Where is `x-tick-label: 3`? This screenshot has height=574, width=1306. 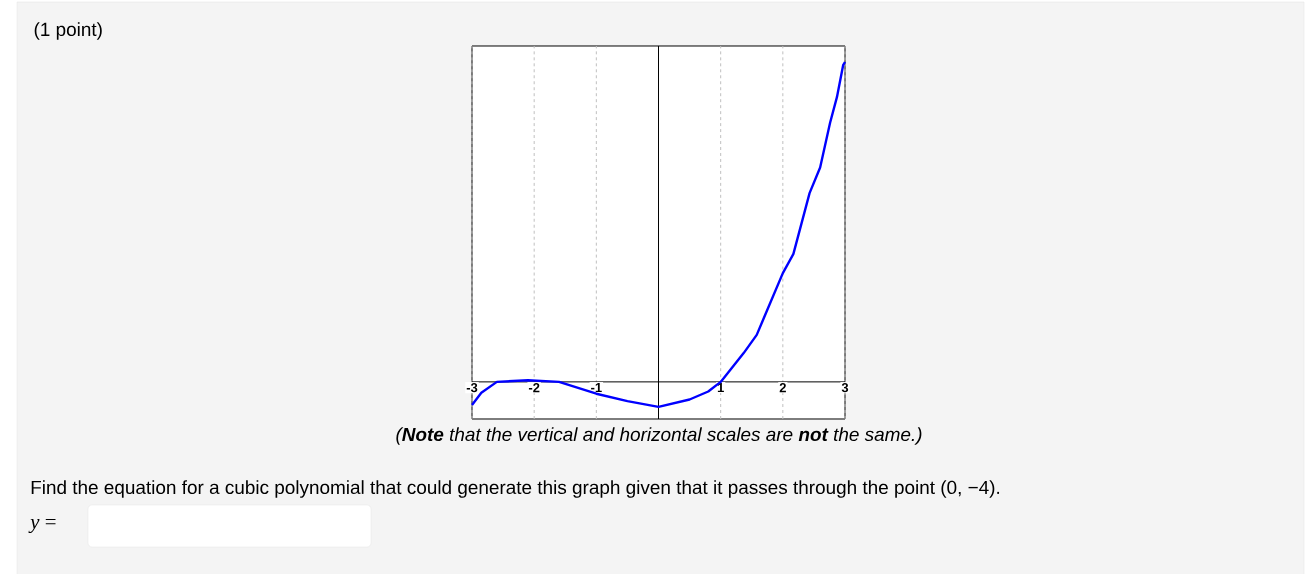 x-tick-label: 3 is located at coordinates (845, 388).